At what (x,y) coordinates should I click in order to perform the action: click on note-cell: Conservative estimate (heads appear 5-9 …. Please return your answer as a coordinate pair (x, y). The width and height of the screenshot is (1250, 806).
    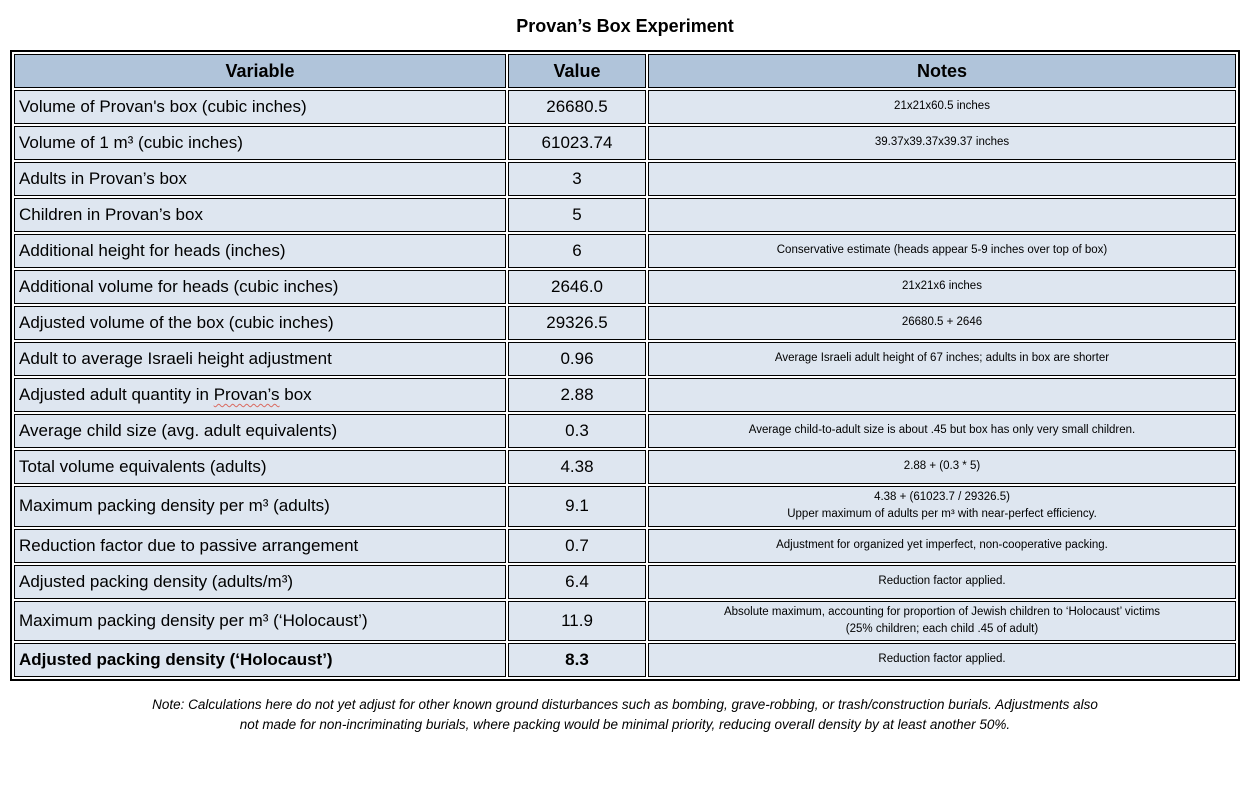
    Looking at the image, I should click on (942, 251).